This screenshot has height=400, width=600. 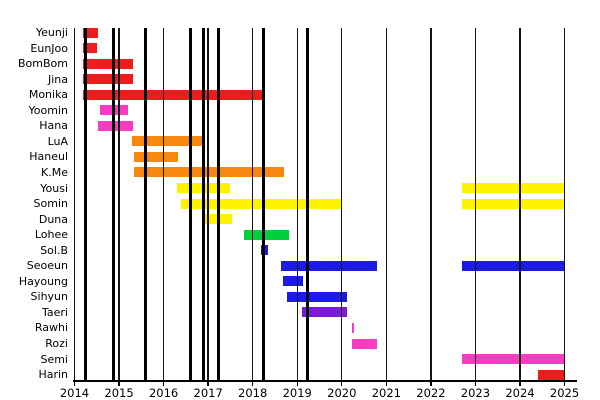 I want to click on year-label: 2021, so click(x=386, y=393).